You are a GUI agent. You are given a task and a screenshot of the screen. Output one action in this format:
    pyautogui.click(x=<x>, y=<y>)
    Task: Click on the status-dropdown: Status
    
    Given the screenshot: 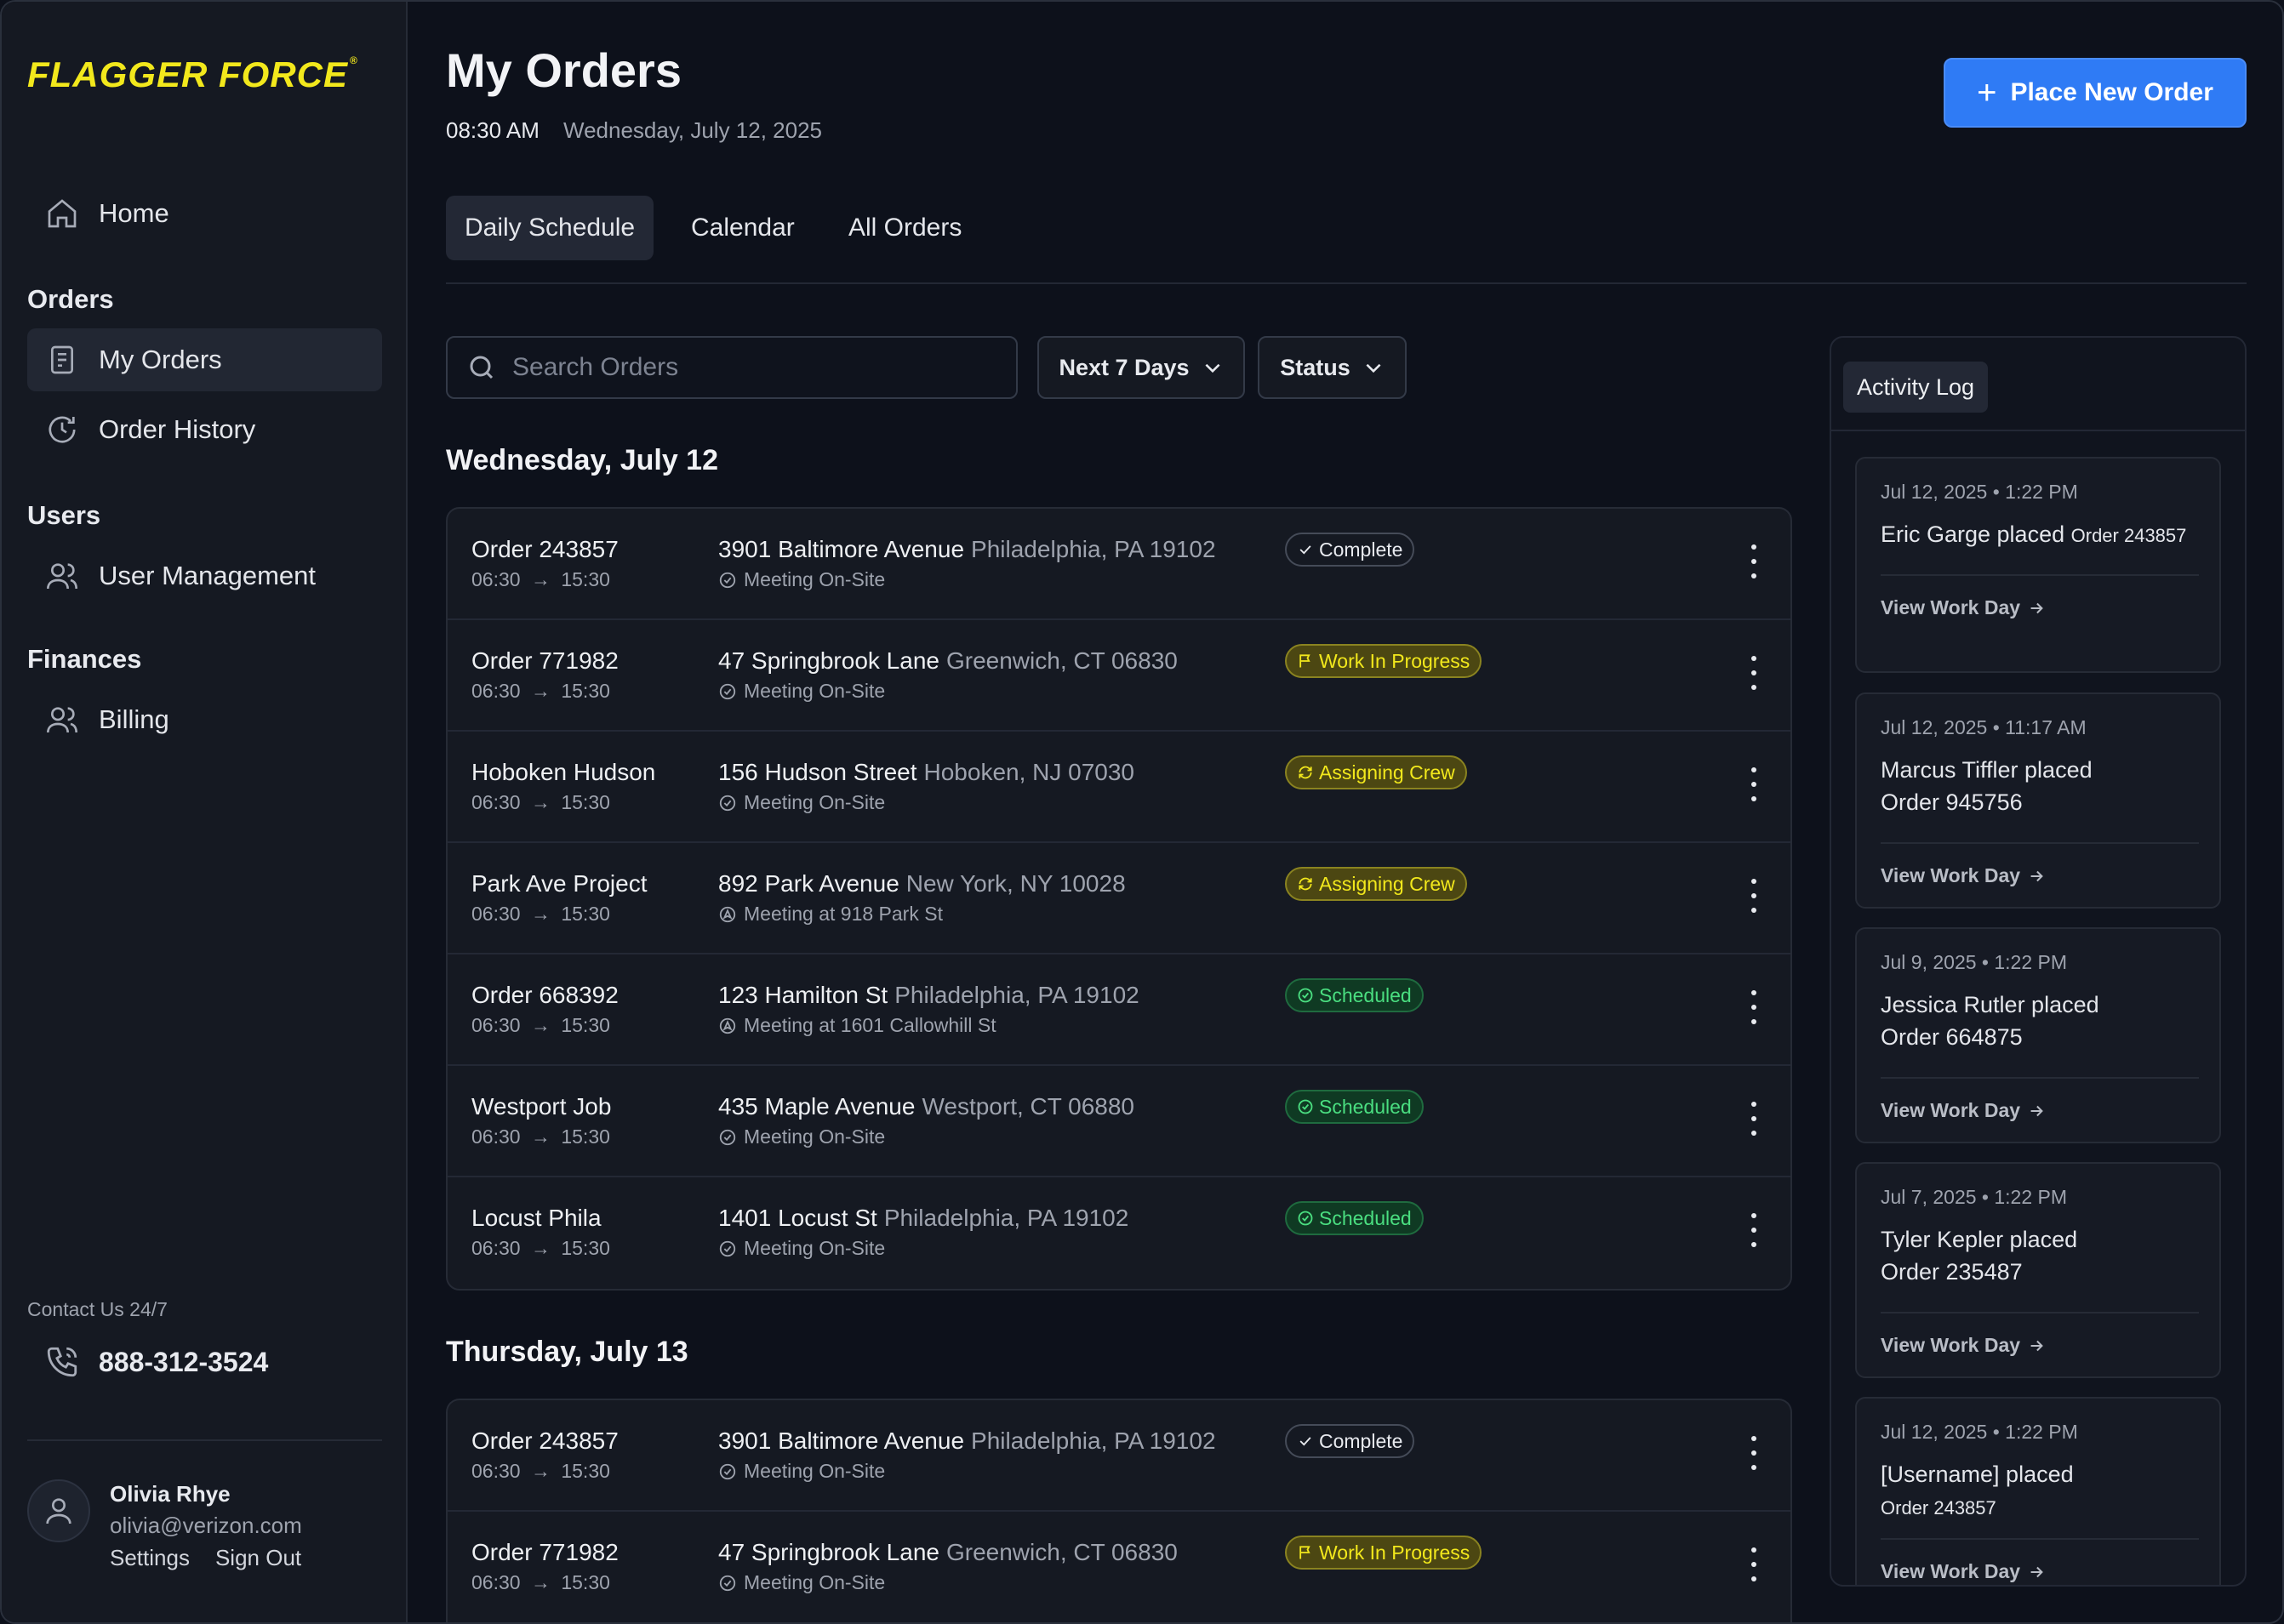 What is the action you would take?
    pyautogui.click(x=1332, y=367)
    